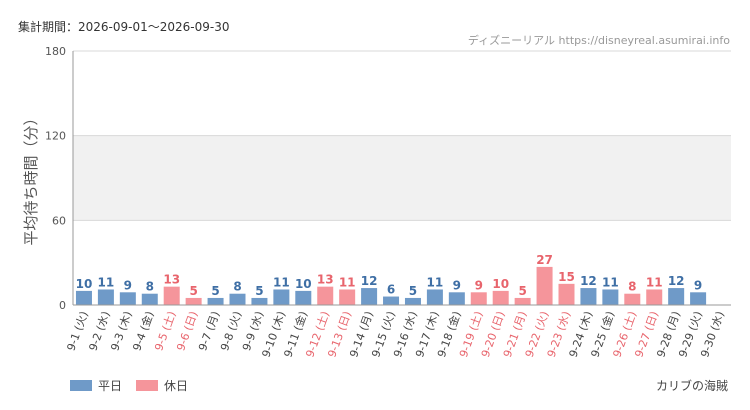 The width and height of the screenshot is (750, 410). What do you see at coordinates (176, 386) in the screenshot?
I see `legend-label-holiday: 休日` at bounding box center [176, 386].